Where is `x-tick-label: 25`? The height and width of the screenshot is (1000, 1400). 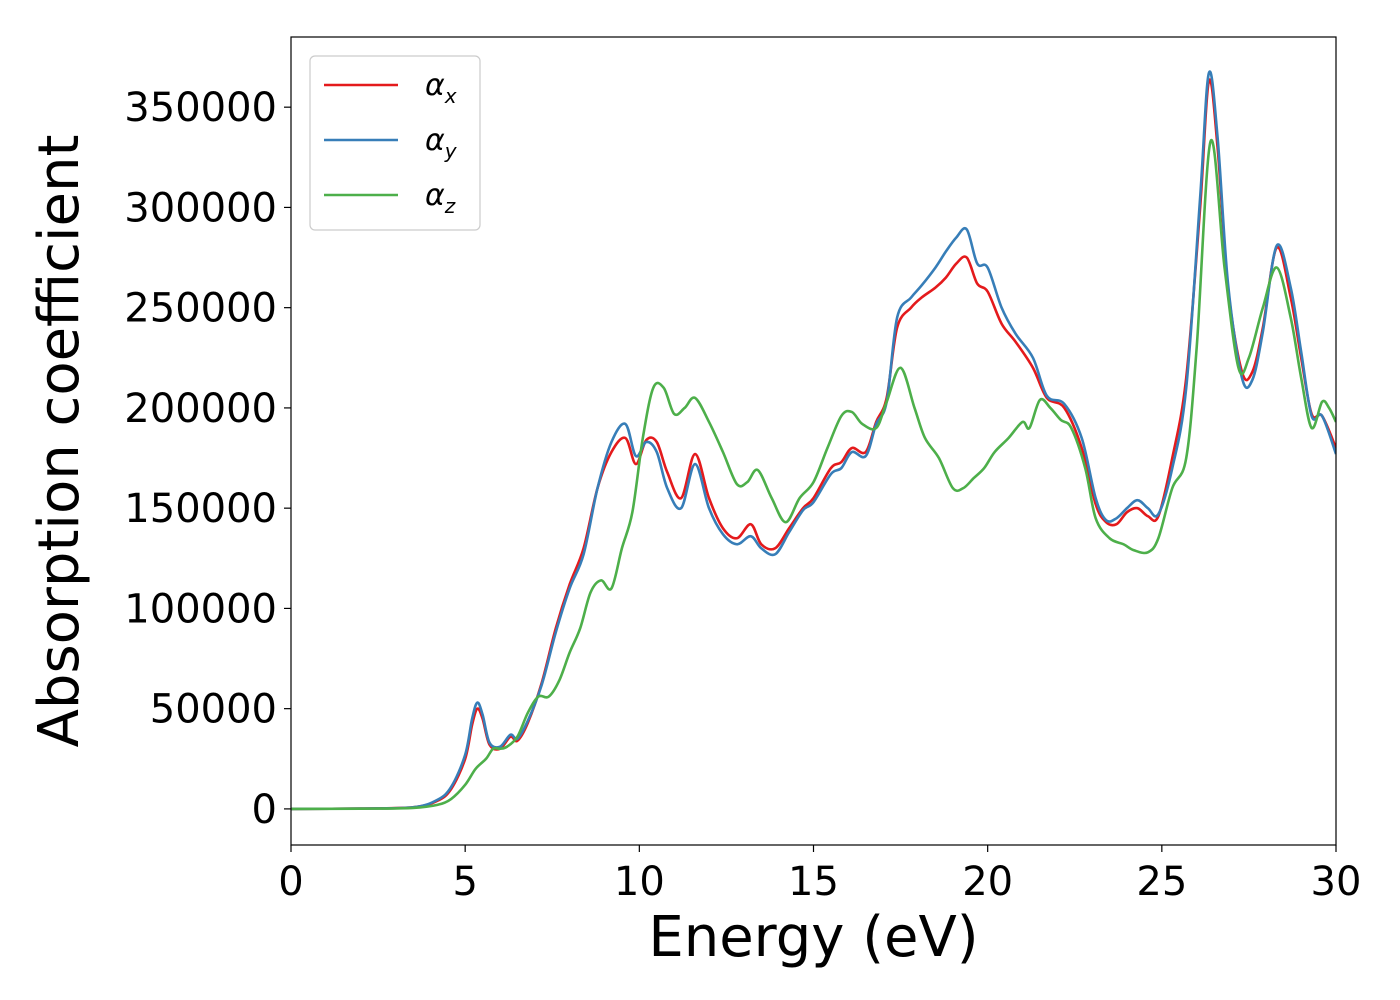
x-tick-label: 25 is located at coordinates (1161, 882).